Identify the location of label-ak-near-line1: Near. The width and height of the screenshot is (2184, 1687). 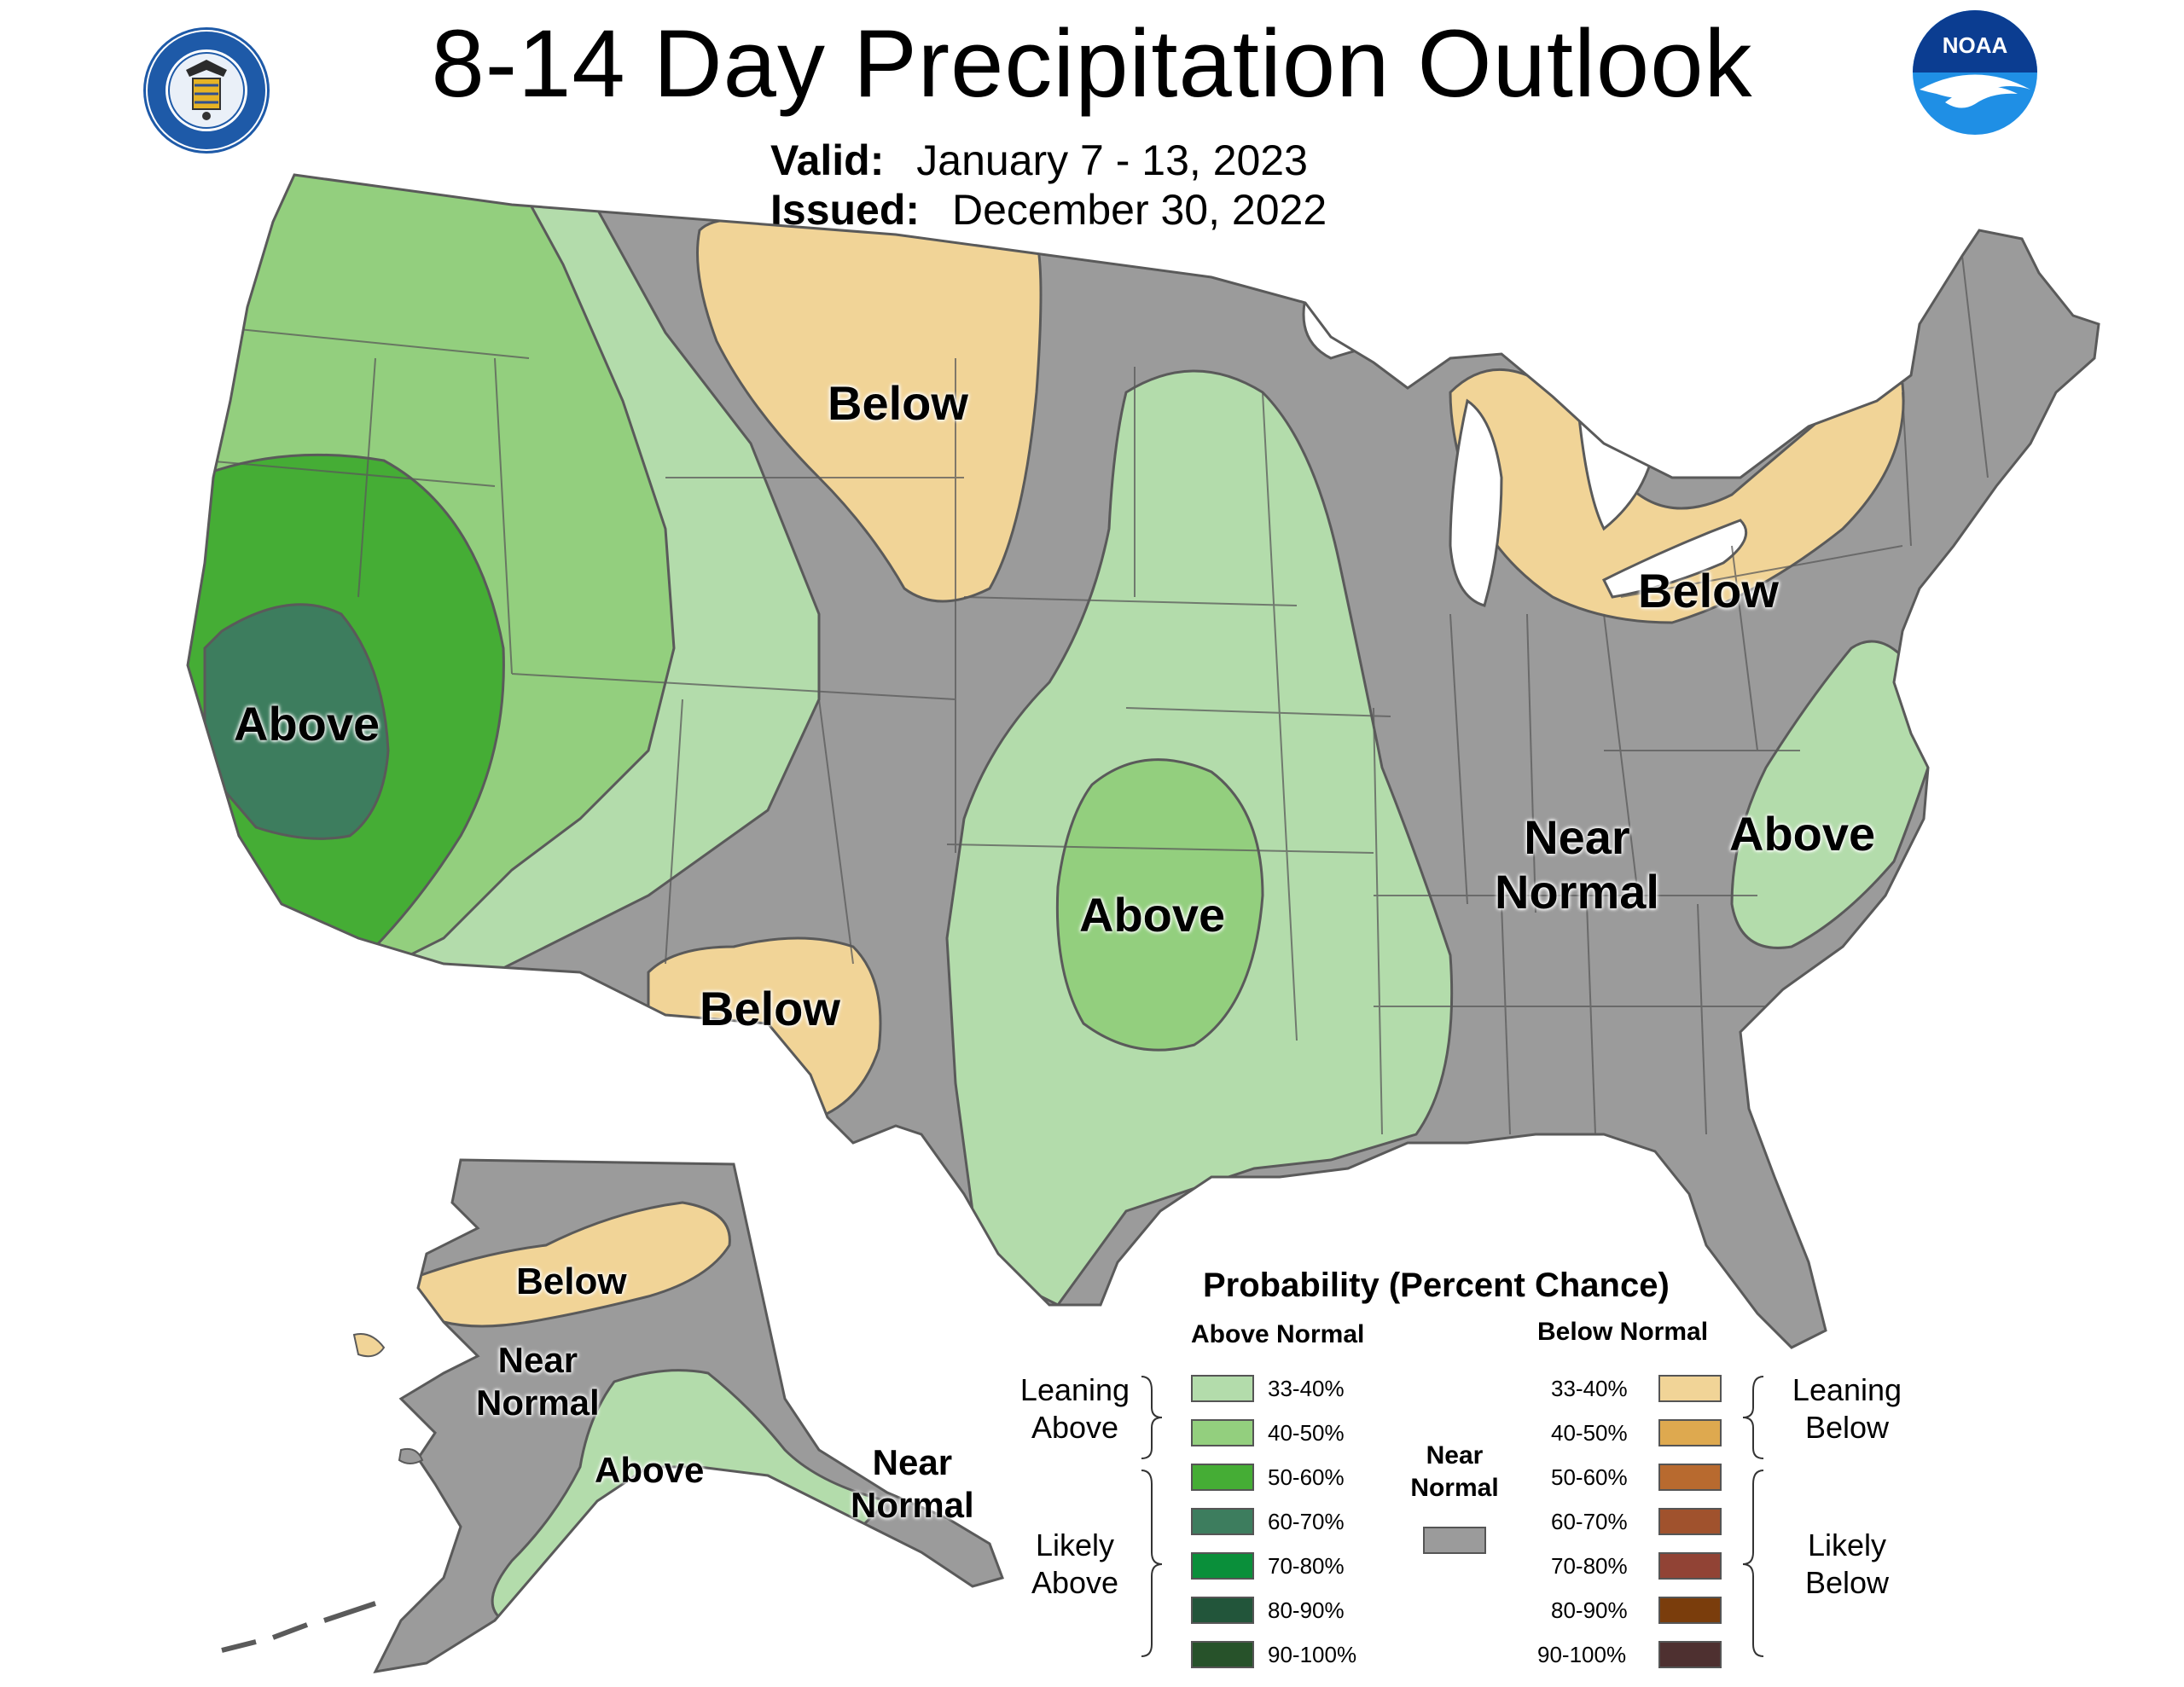
(537, 1360).